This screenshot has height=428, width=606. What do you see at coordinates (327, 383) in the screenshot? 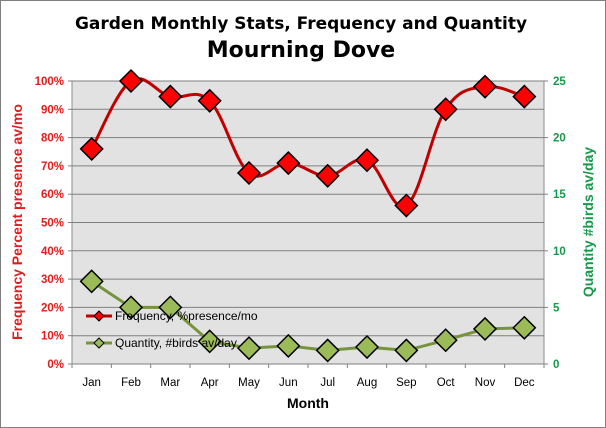
I see `x-tick-label: Jul` at bounding box center [327, 383].